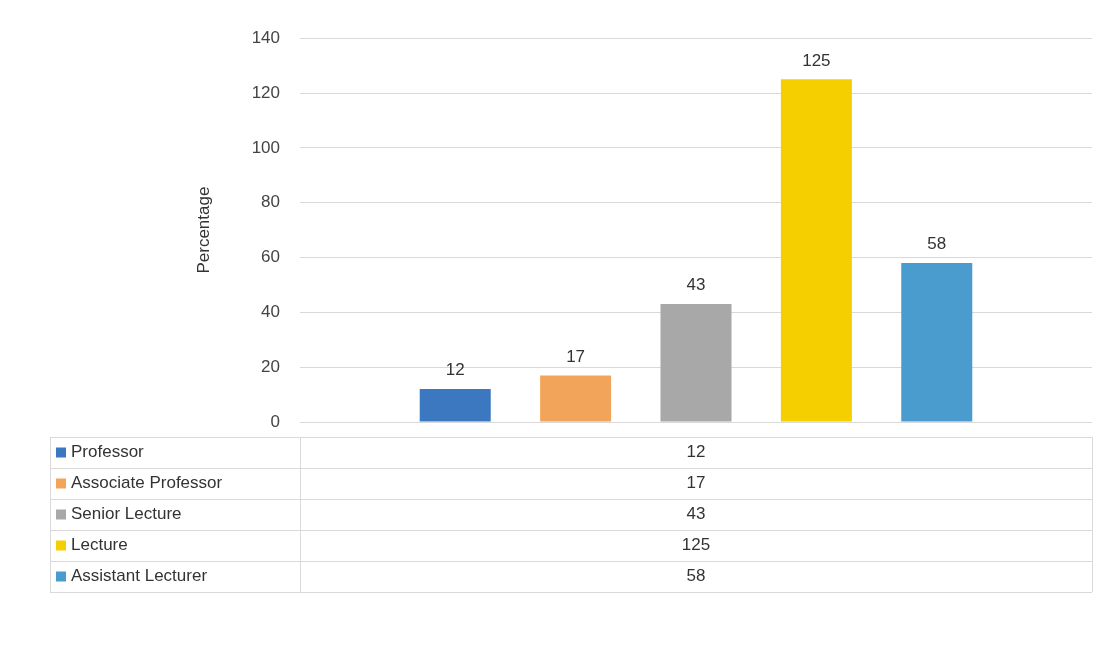 Image resolution: width=1110 pixels, height=646 pixels. I want to click on legend-label: Lecture, so click(99, 545).